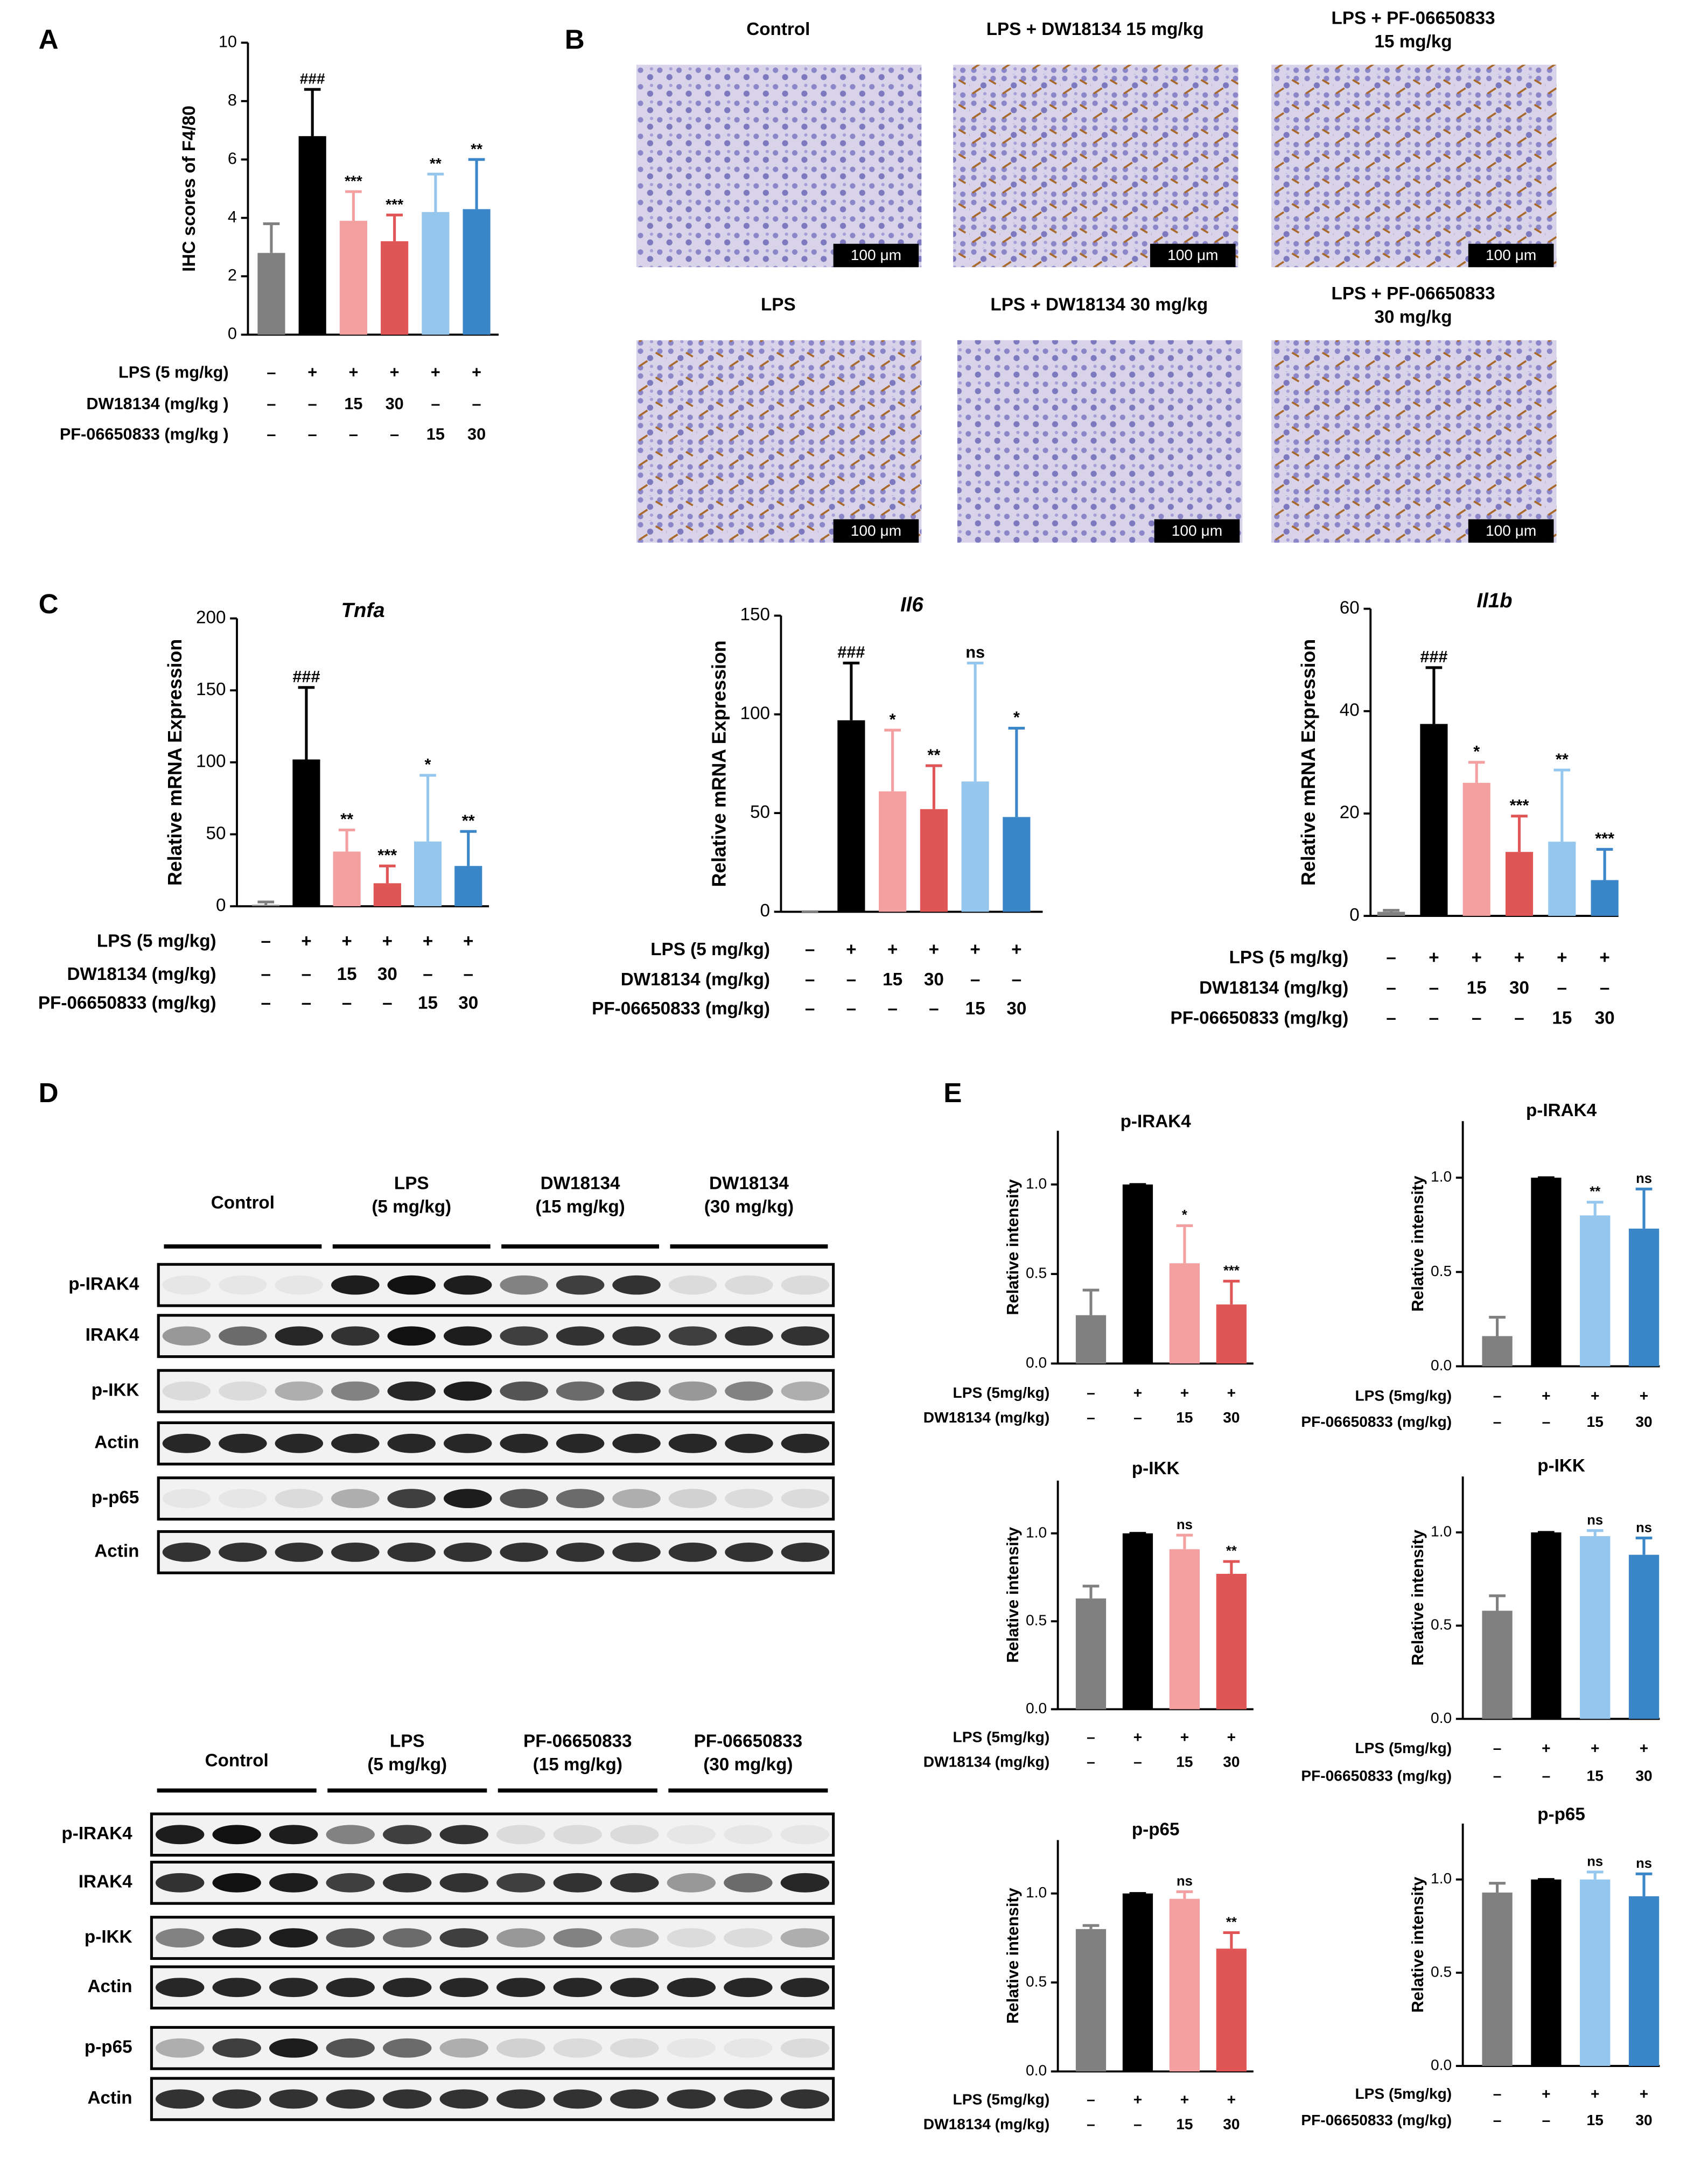  What do you see at coordinates (232, 99) in the screenshot?
I see `y-tick-label: 8` at bounding box center [232, 99].